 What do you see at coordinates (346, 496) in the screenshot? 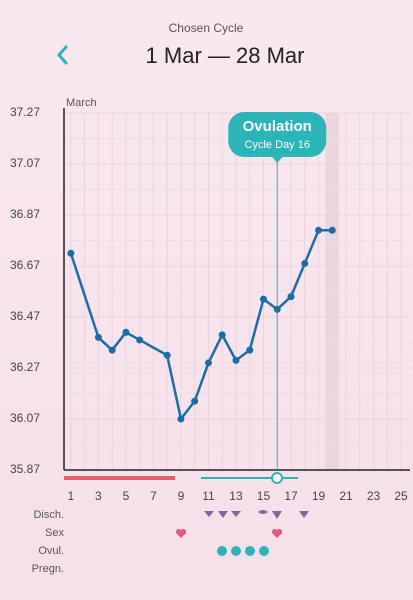
I see `x-tick-label: 21` at bounding box center [346, 496].